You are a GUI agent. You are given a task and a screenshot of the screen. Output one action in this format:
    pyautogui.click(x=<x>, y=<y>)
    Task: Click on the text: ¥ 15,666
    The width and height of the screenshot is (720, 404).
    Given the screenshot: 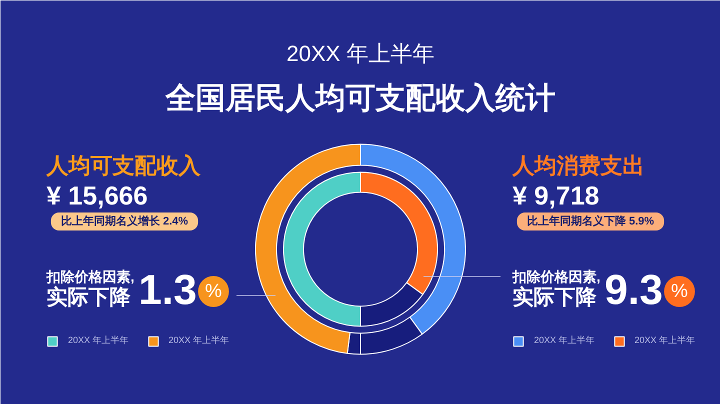 What is the action you would take?
    pyautogui.click(x=97, y=195)
    